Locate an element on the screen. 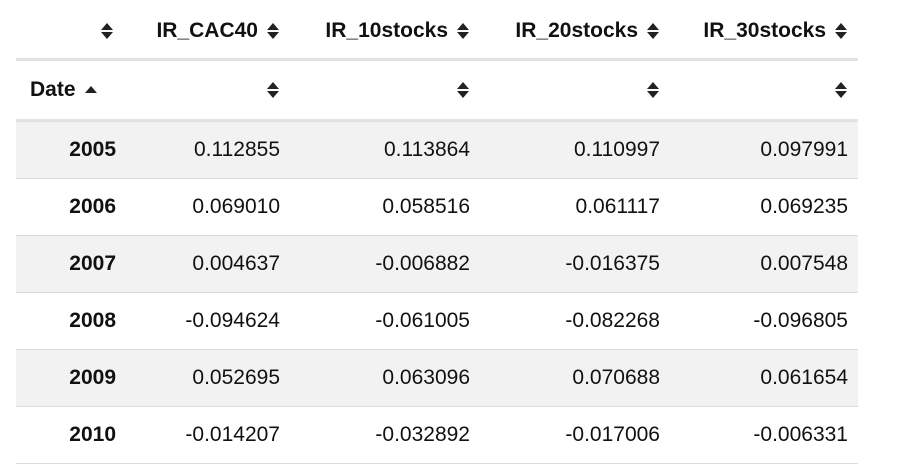  column-header-ir-30stocks: IR_30stocks is located at coordinates (764, 31).